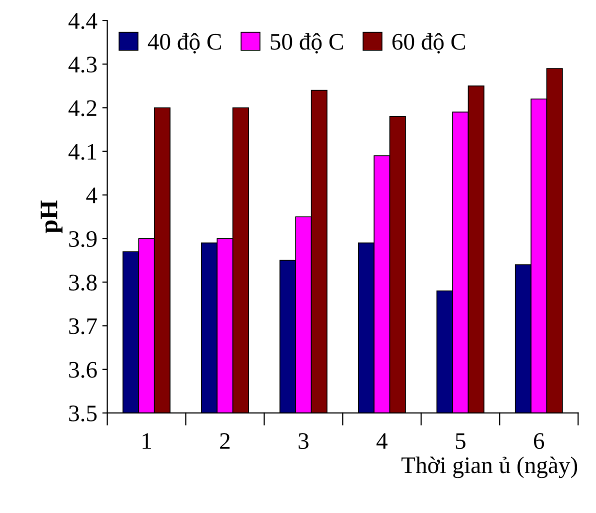 This screenshot has height=513, width=596. I want to click on x-tick-label: 4, so click(382, 441).